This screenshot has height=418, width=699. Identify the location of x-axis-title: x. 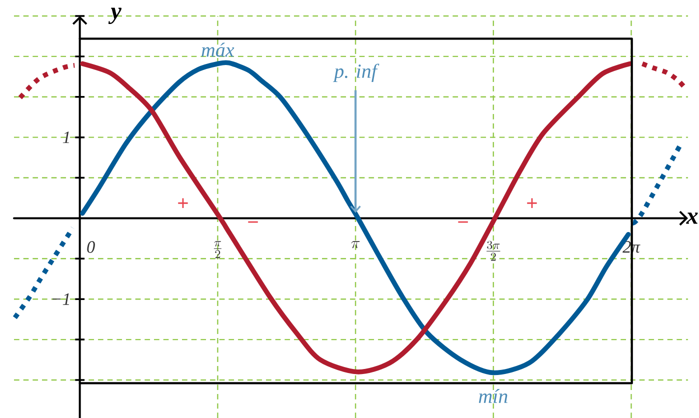
(692, 218).